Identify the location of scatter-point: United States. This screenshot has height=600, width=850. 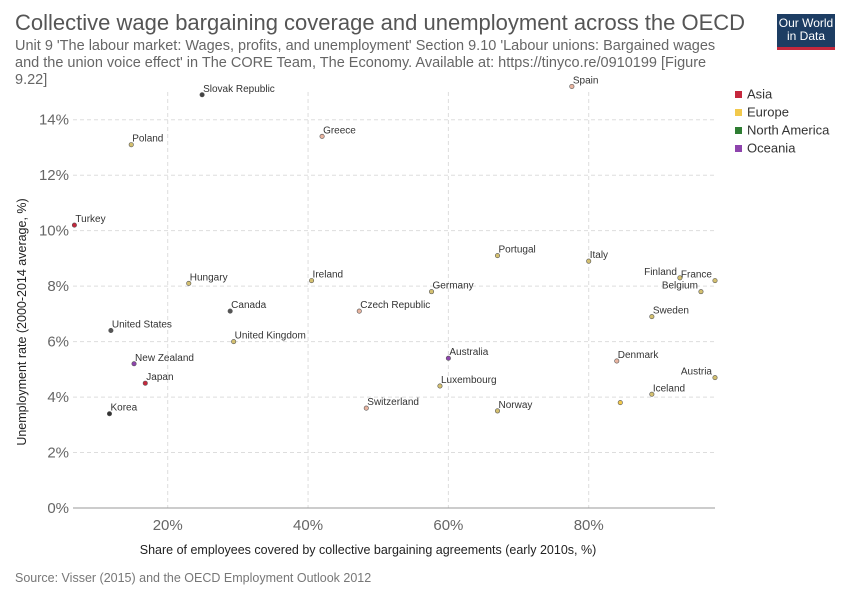
(140, 327).